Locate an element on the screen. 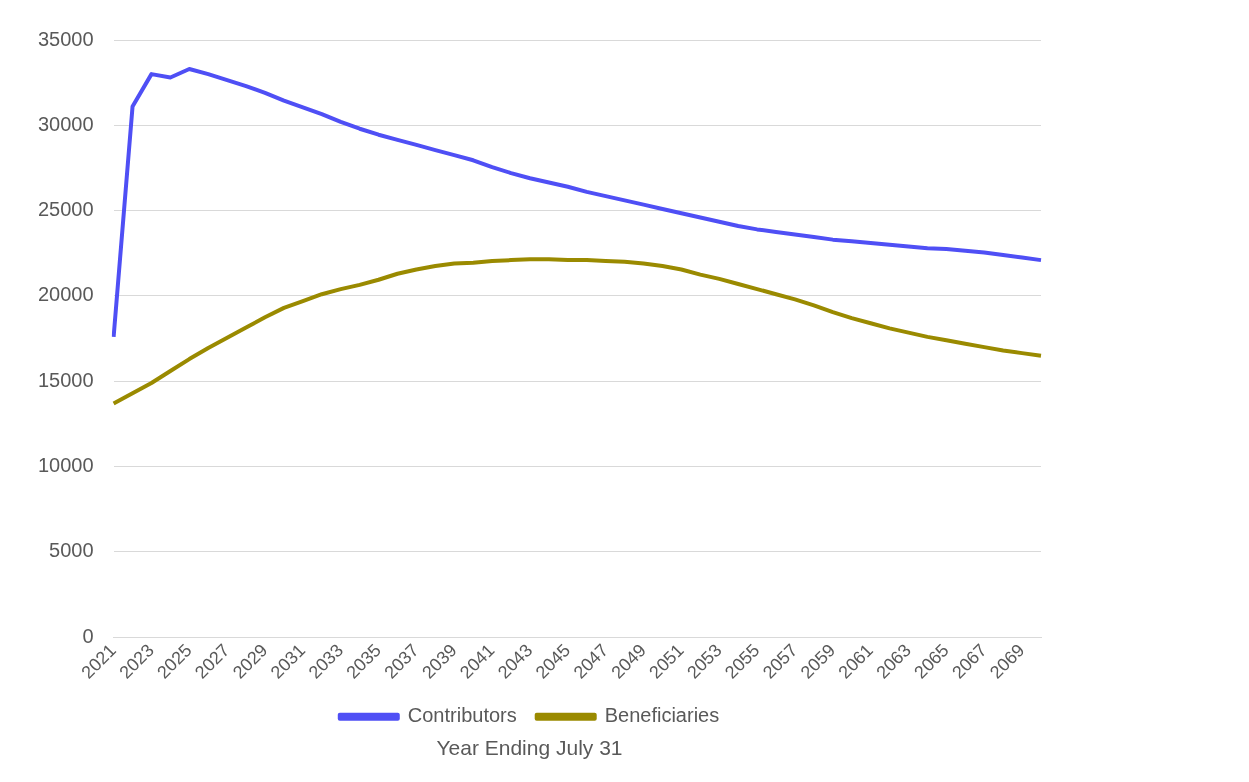 This screenshot has width=1249, height=782. legend-label: Contributors is located at coordinates (462, 715).